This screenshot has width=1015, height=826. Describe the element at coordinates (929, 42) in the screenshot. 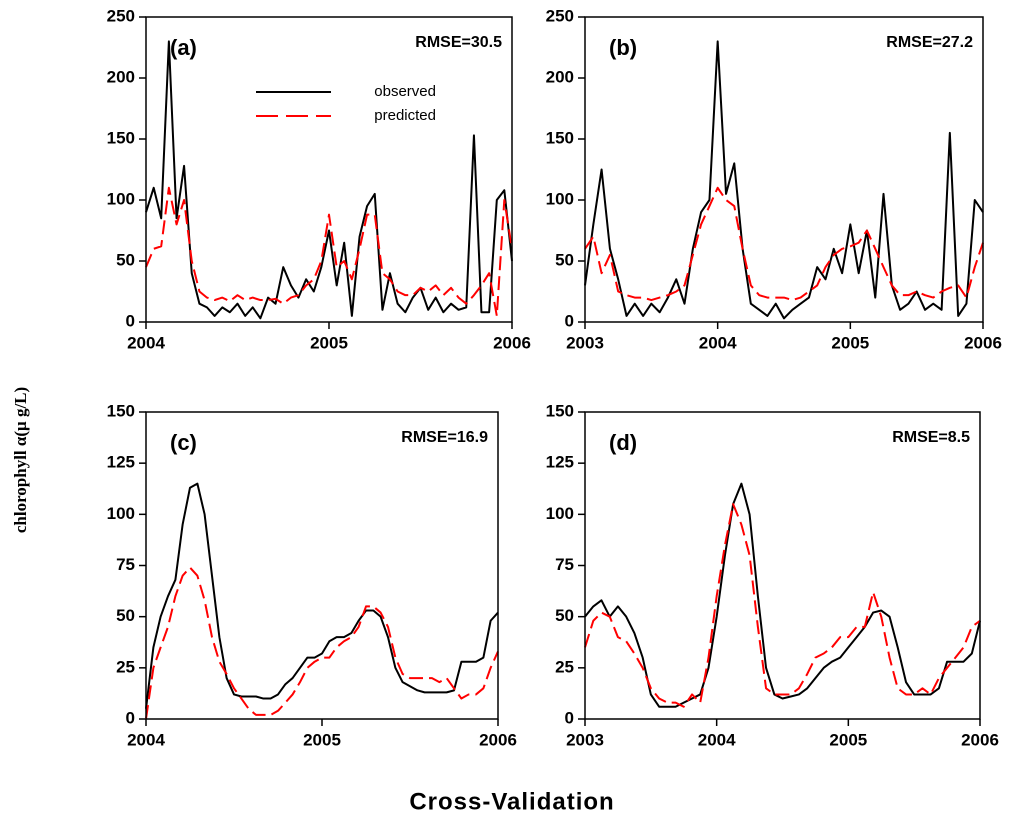

I see `annotation: RMSE=27.2` at that location.